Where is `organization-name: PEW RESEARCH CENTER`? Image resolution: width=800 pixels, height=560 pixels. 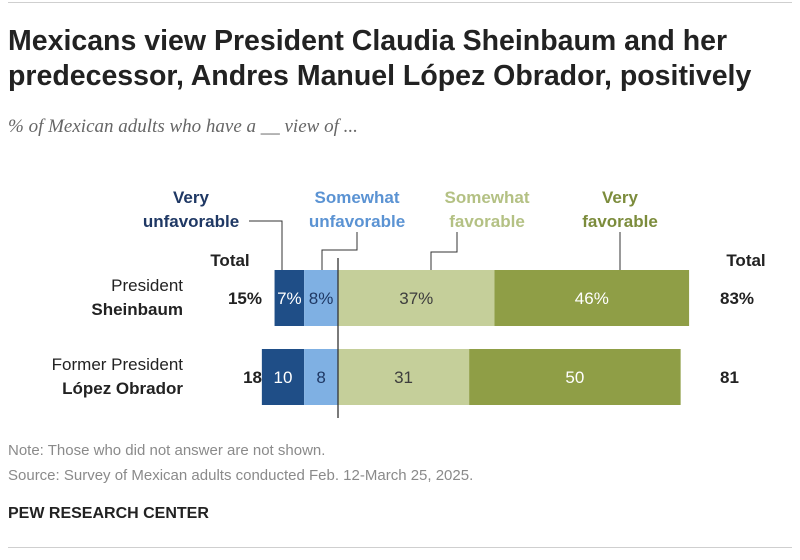 organization-name: PEW RESEARCH CENTER is located at coordinates (108, 513).